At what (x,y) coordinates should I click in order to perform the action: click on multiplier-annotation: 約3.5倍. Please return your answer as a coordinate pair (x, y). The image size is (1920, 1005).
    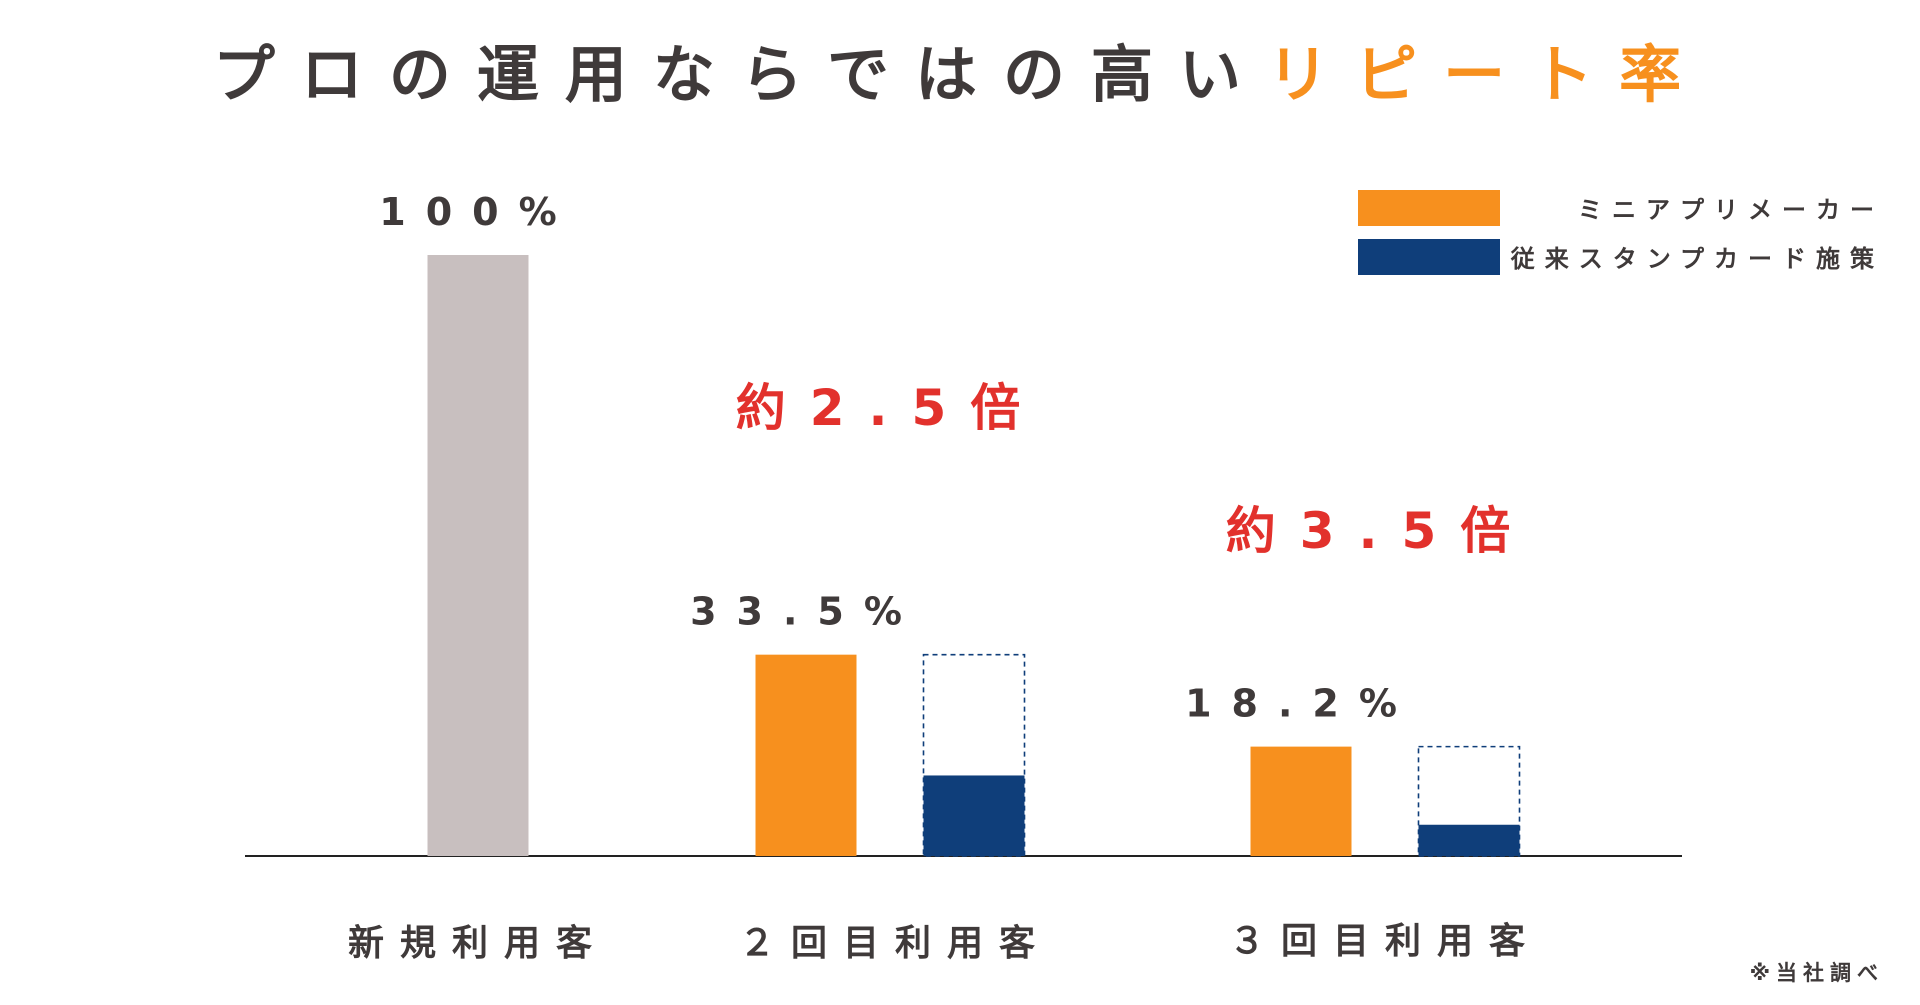
    Looking at the image, I should click on (1380, 531).